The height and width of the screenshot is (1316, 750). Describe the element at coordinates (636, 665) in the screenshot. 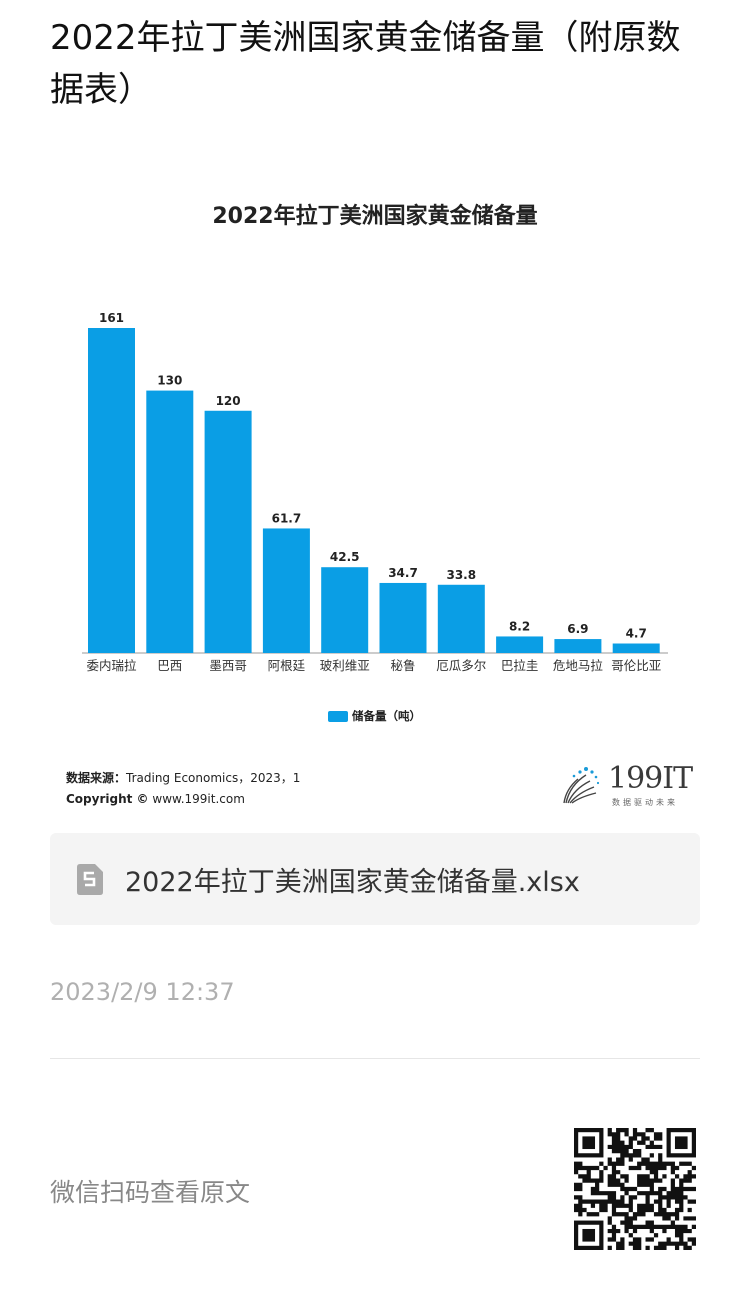

I see `category-label-9: 哥伦比亚` at that location.